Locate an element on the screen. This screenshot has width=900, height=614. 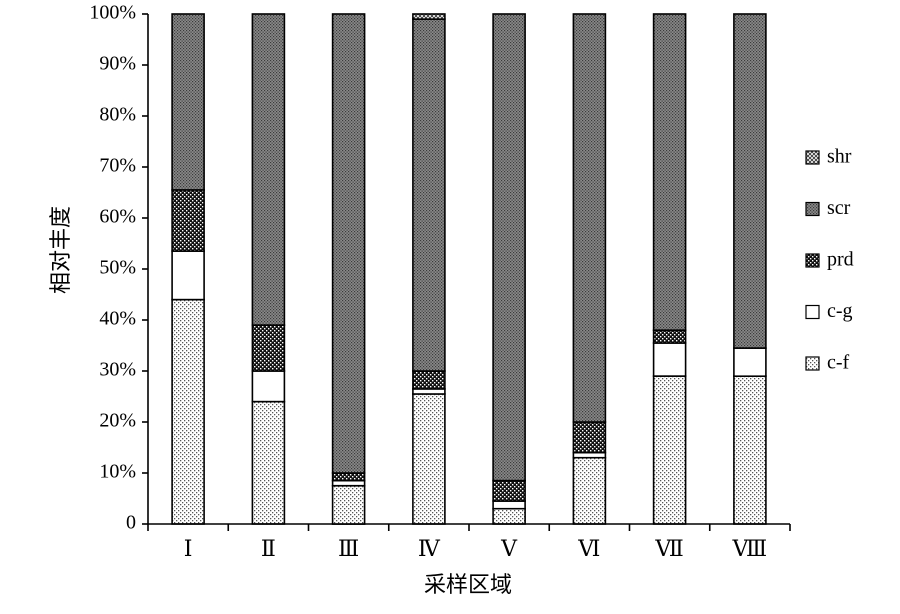
legend-item-prd: prd is located at coordinates (829, 260).